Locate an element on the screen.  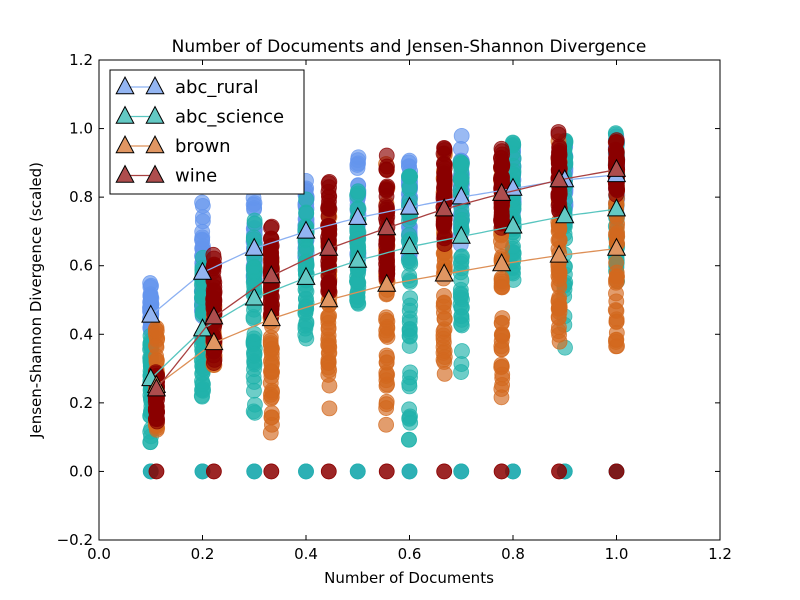
x-tick-label: 0.8 is located at coordinates (513, 554).